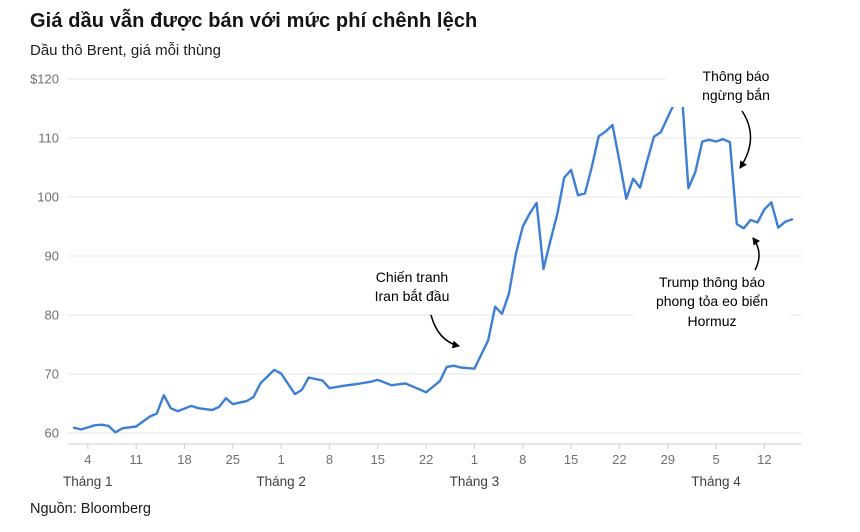 This screenshot has width=860, height=532. What do you see at coordinates (736, 95) in the screenshot?
I see `annotation-line: ngừng bắn` at bounding box center [736, 95].